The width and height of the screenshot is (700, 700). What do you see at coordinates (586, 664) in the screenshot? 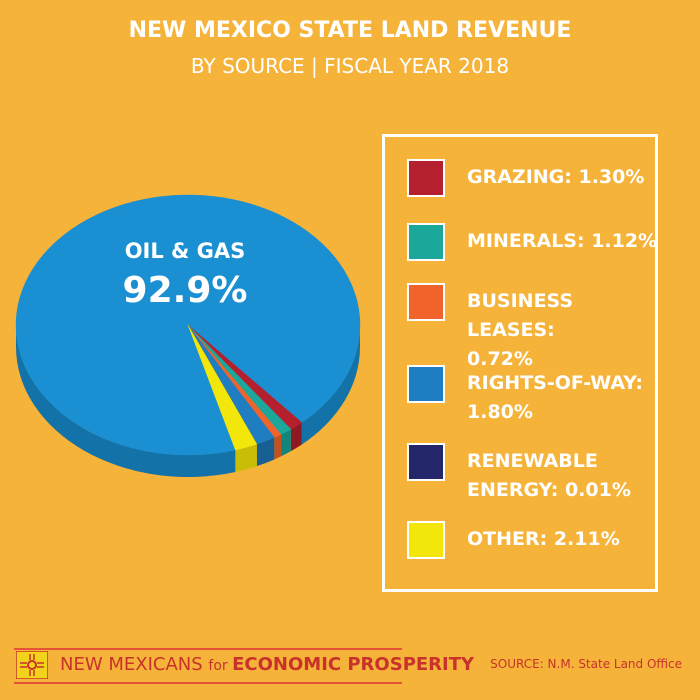
I see `source-note: SOURCE: N.M. State Land Office` at bounding box center [586, 664].